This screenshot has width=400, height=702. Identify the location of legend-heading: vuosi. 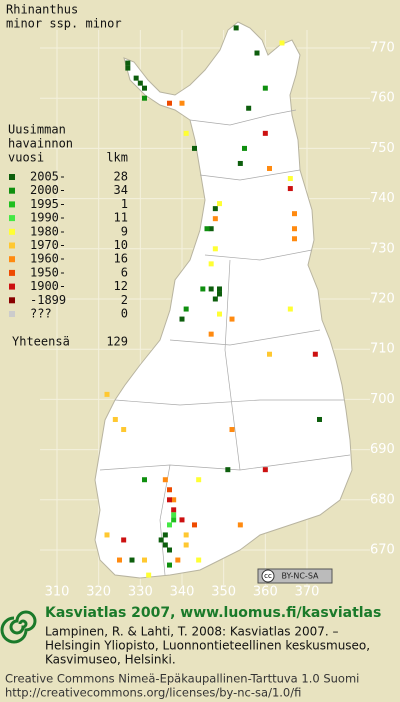
(26, 158).